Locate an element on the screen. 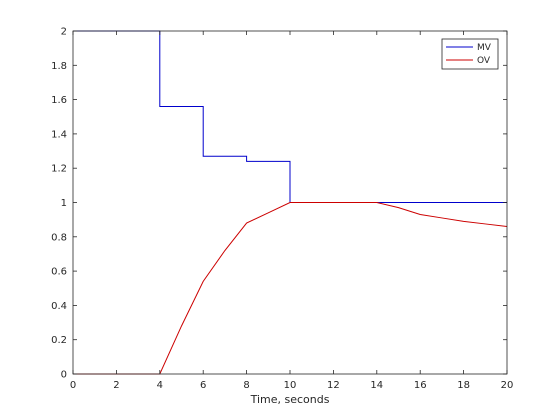 The image size is (560, 420). x-tick-label: 20 is located at coordinates (507, 385).